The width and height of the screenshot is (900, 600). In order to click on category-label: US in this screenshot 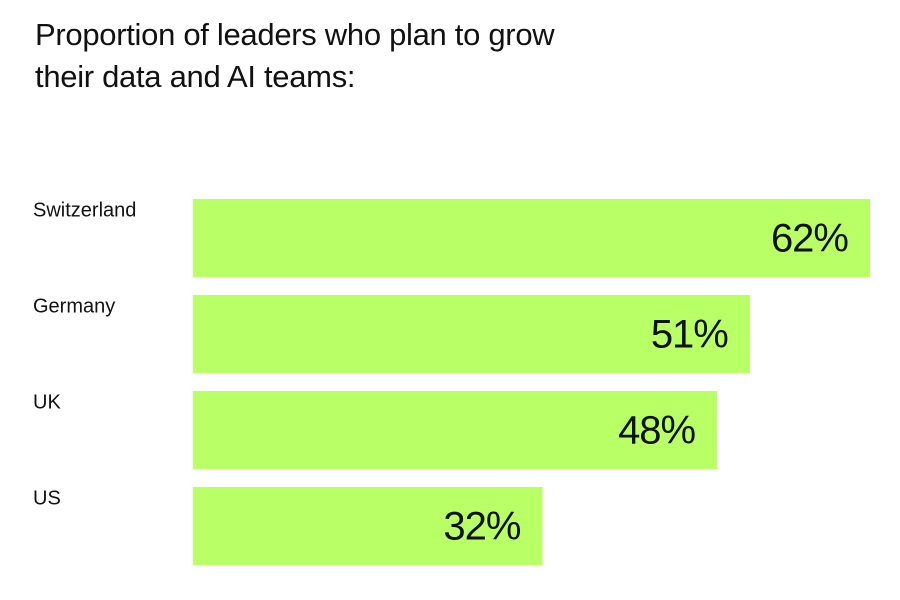, I will do `click(47, 498)`.